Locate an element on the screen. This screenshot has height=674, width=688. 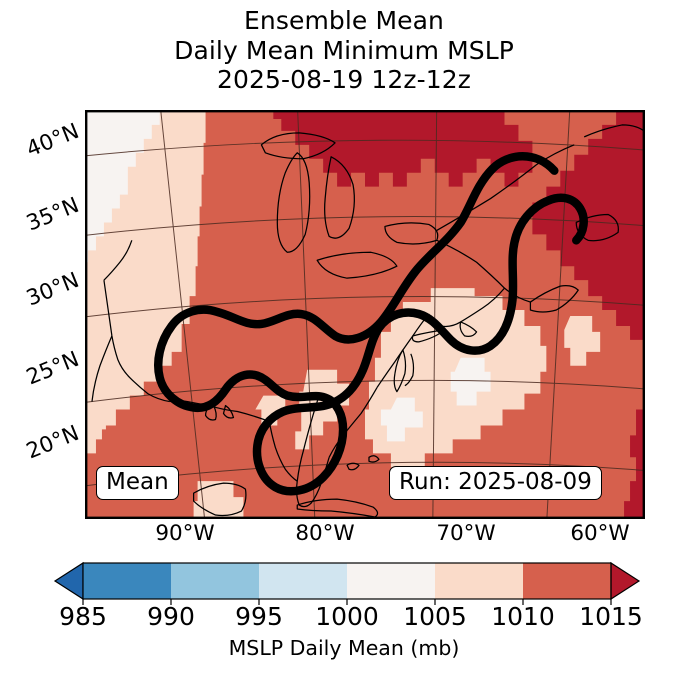
fill-band-1005-1010-yucatan is located at coordinates (218, 499).